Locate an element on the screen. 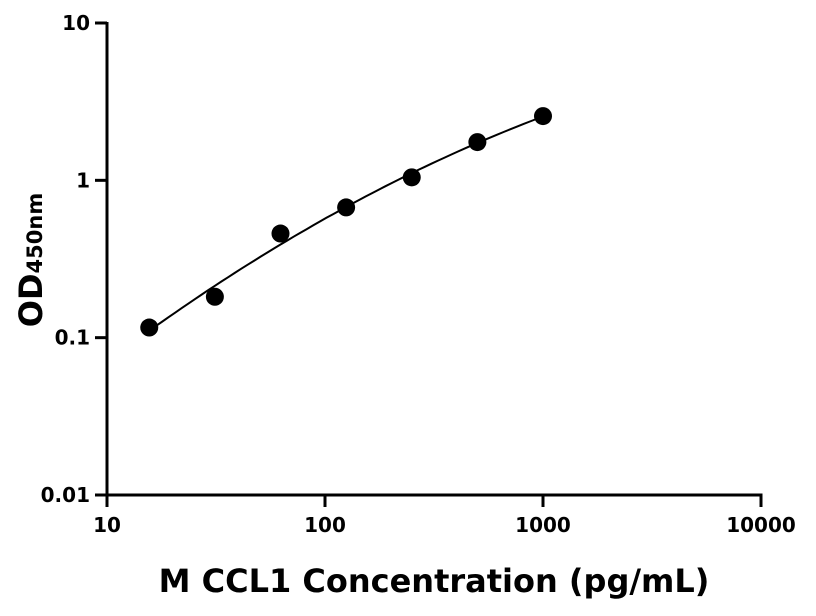  y-tick-label: 1 is located at coordinates (83, 180).